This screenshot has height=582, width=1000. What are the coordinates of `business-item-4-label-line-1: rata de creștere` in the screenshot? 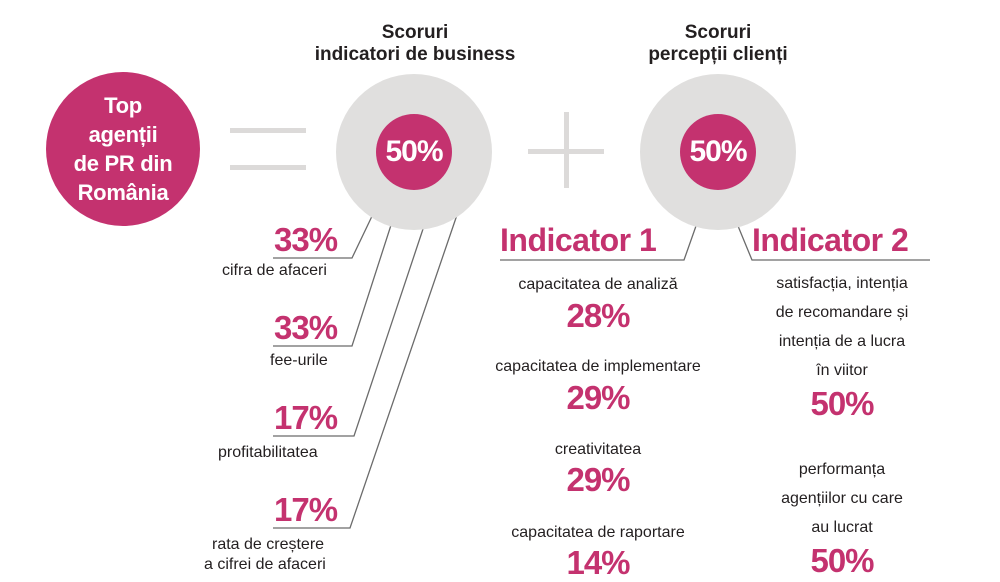 It's located at (268, 544).